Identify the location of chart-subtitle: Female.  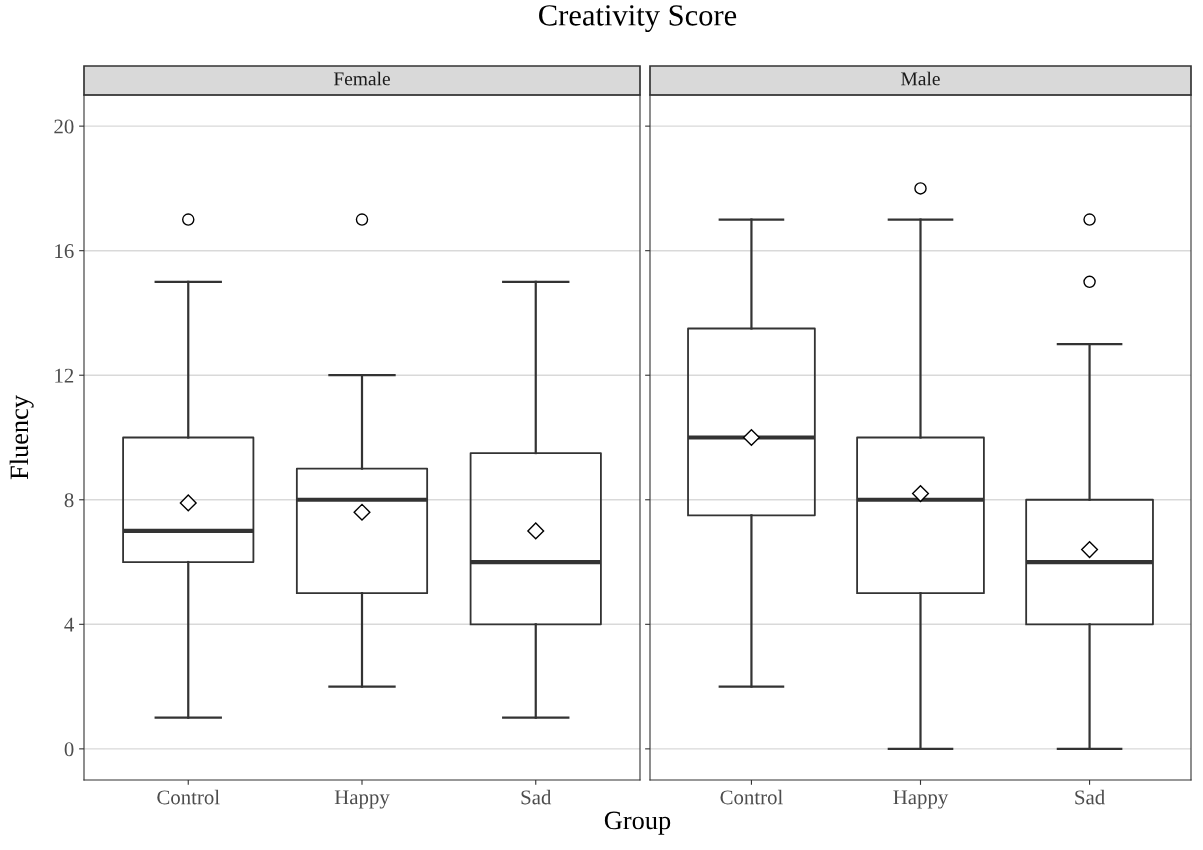
(361, 78).